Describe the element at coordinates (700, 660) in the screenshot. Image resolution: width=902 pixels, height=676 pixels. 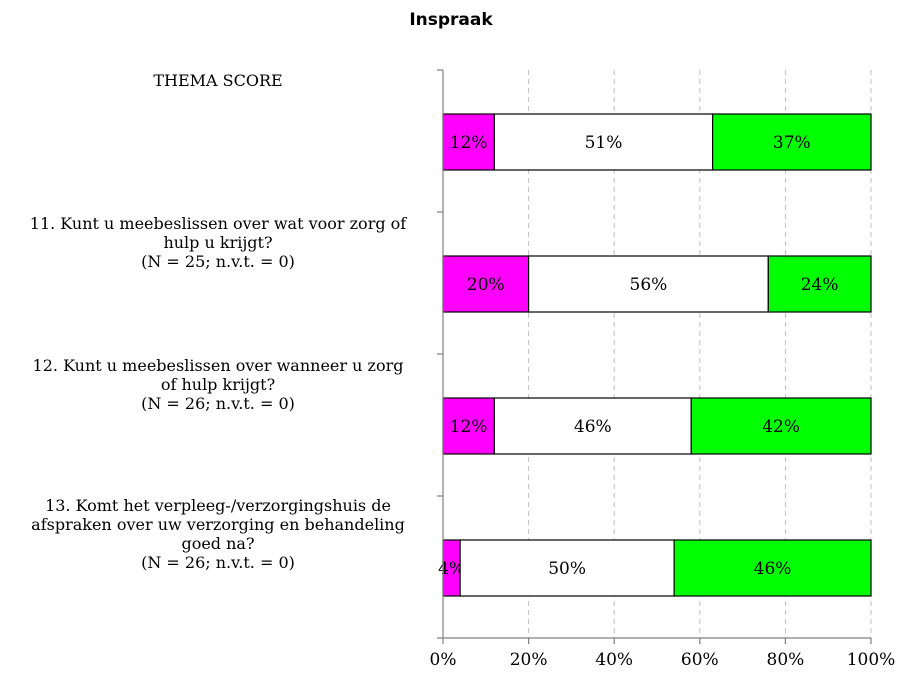
I see `x-tick-label: 60%` at that location.